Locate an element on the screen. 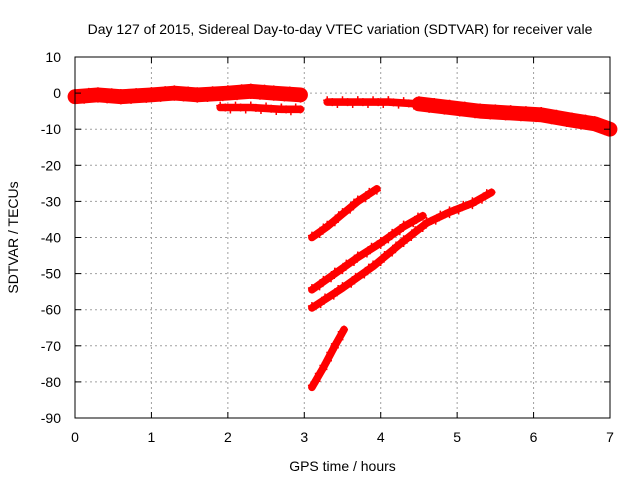 This screenshot has height=480, width=640. y-tick-label: 10 is located at coordinates (53, 57).